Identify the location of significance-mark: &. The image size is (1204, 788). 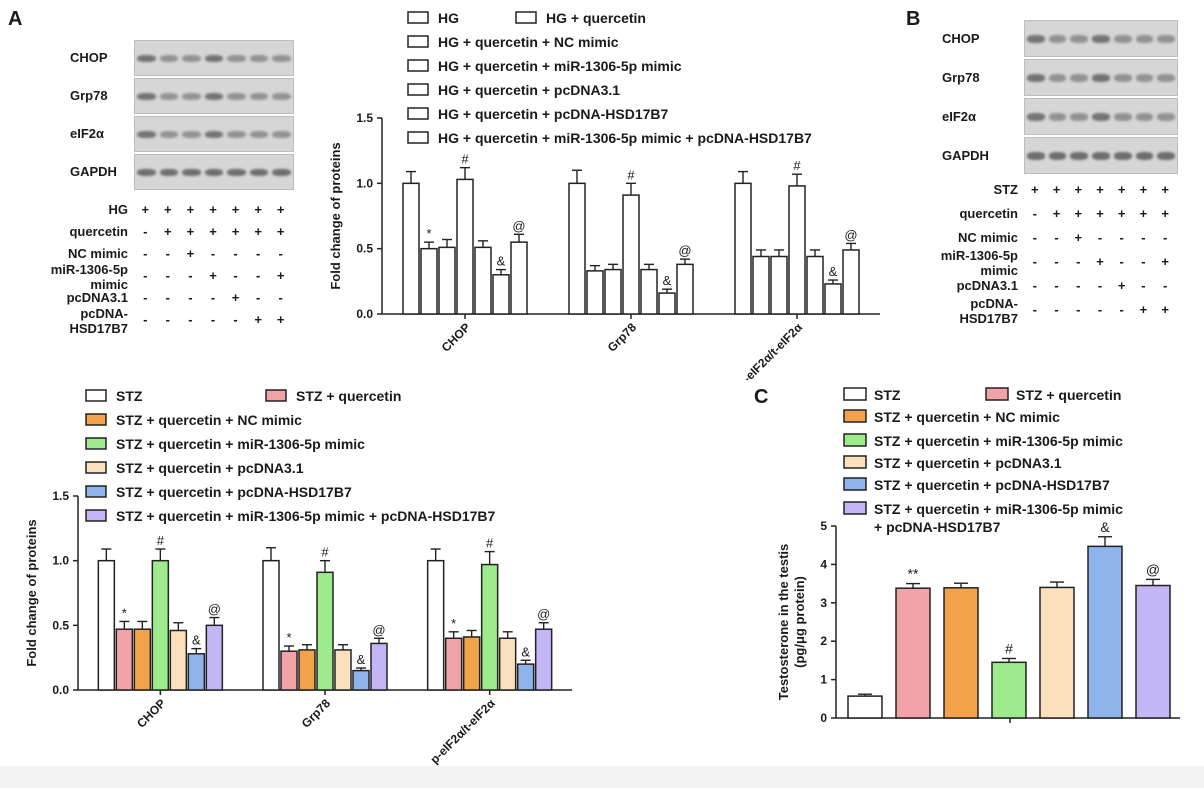
(501, 261).